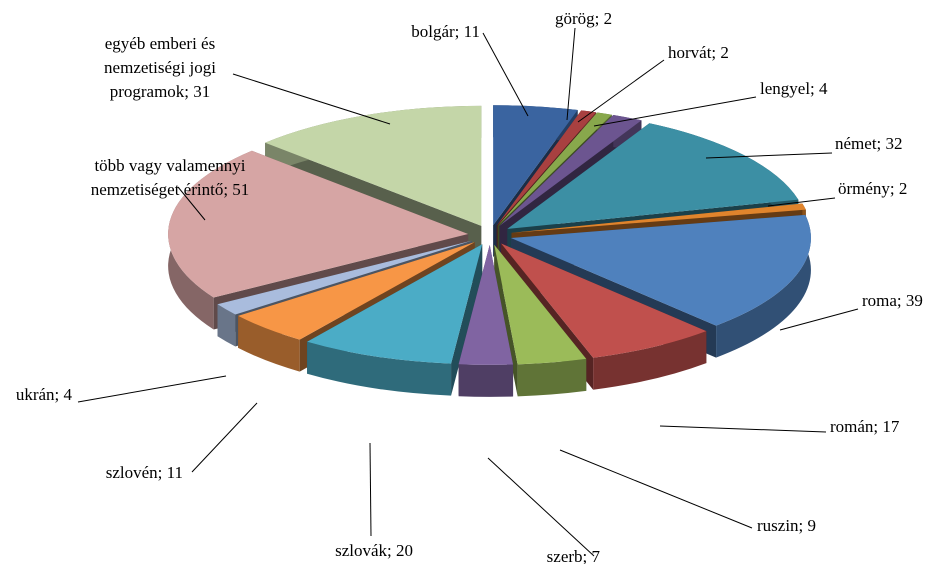  Describe the element at coordinates (374, 550) in the screenshot. I see `data-label: szlovák; 20` at that location.